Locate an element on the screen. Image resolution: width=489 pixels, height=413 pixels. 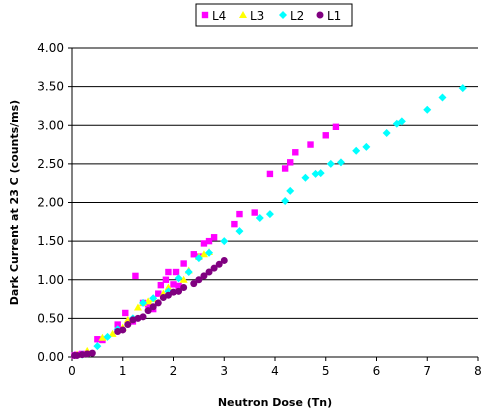
y-tick-label: 0.50 is located at coordinates (50, 318).